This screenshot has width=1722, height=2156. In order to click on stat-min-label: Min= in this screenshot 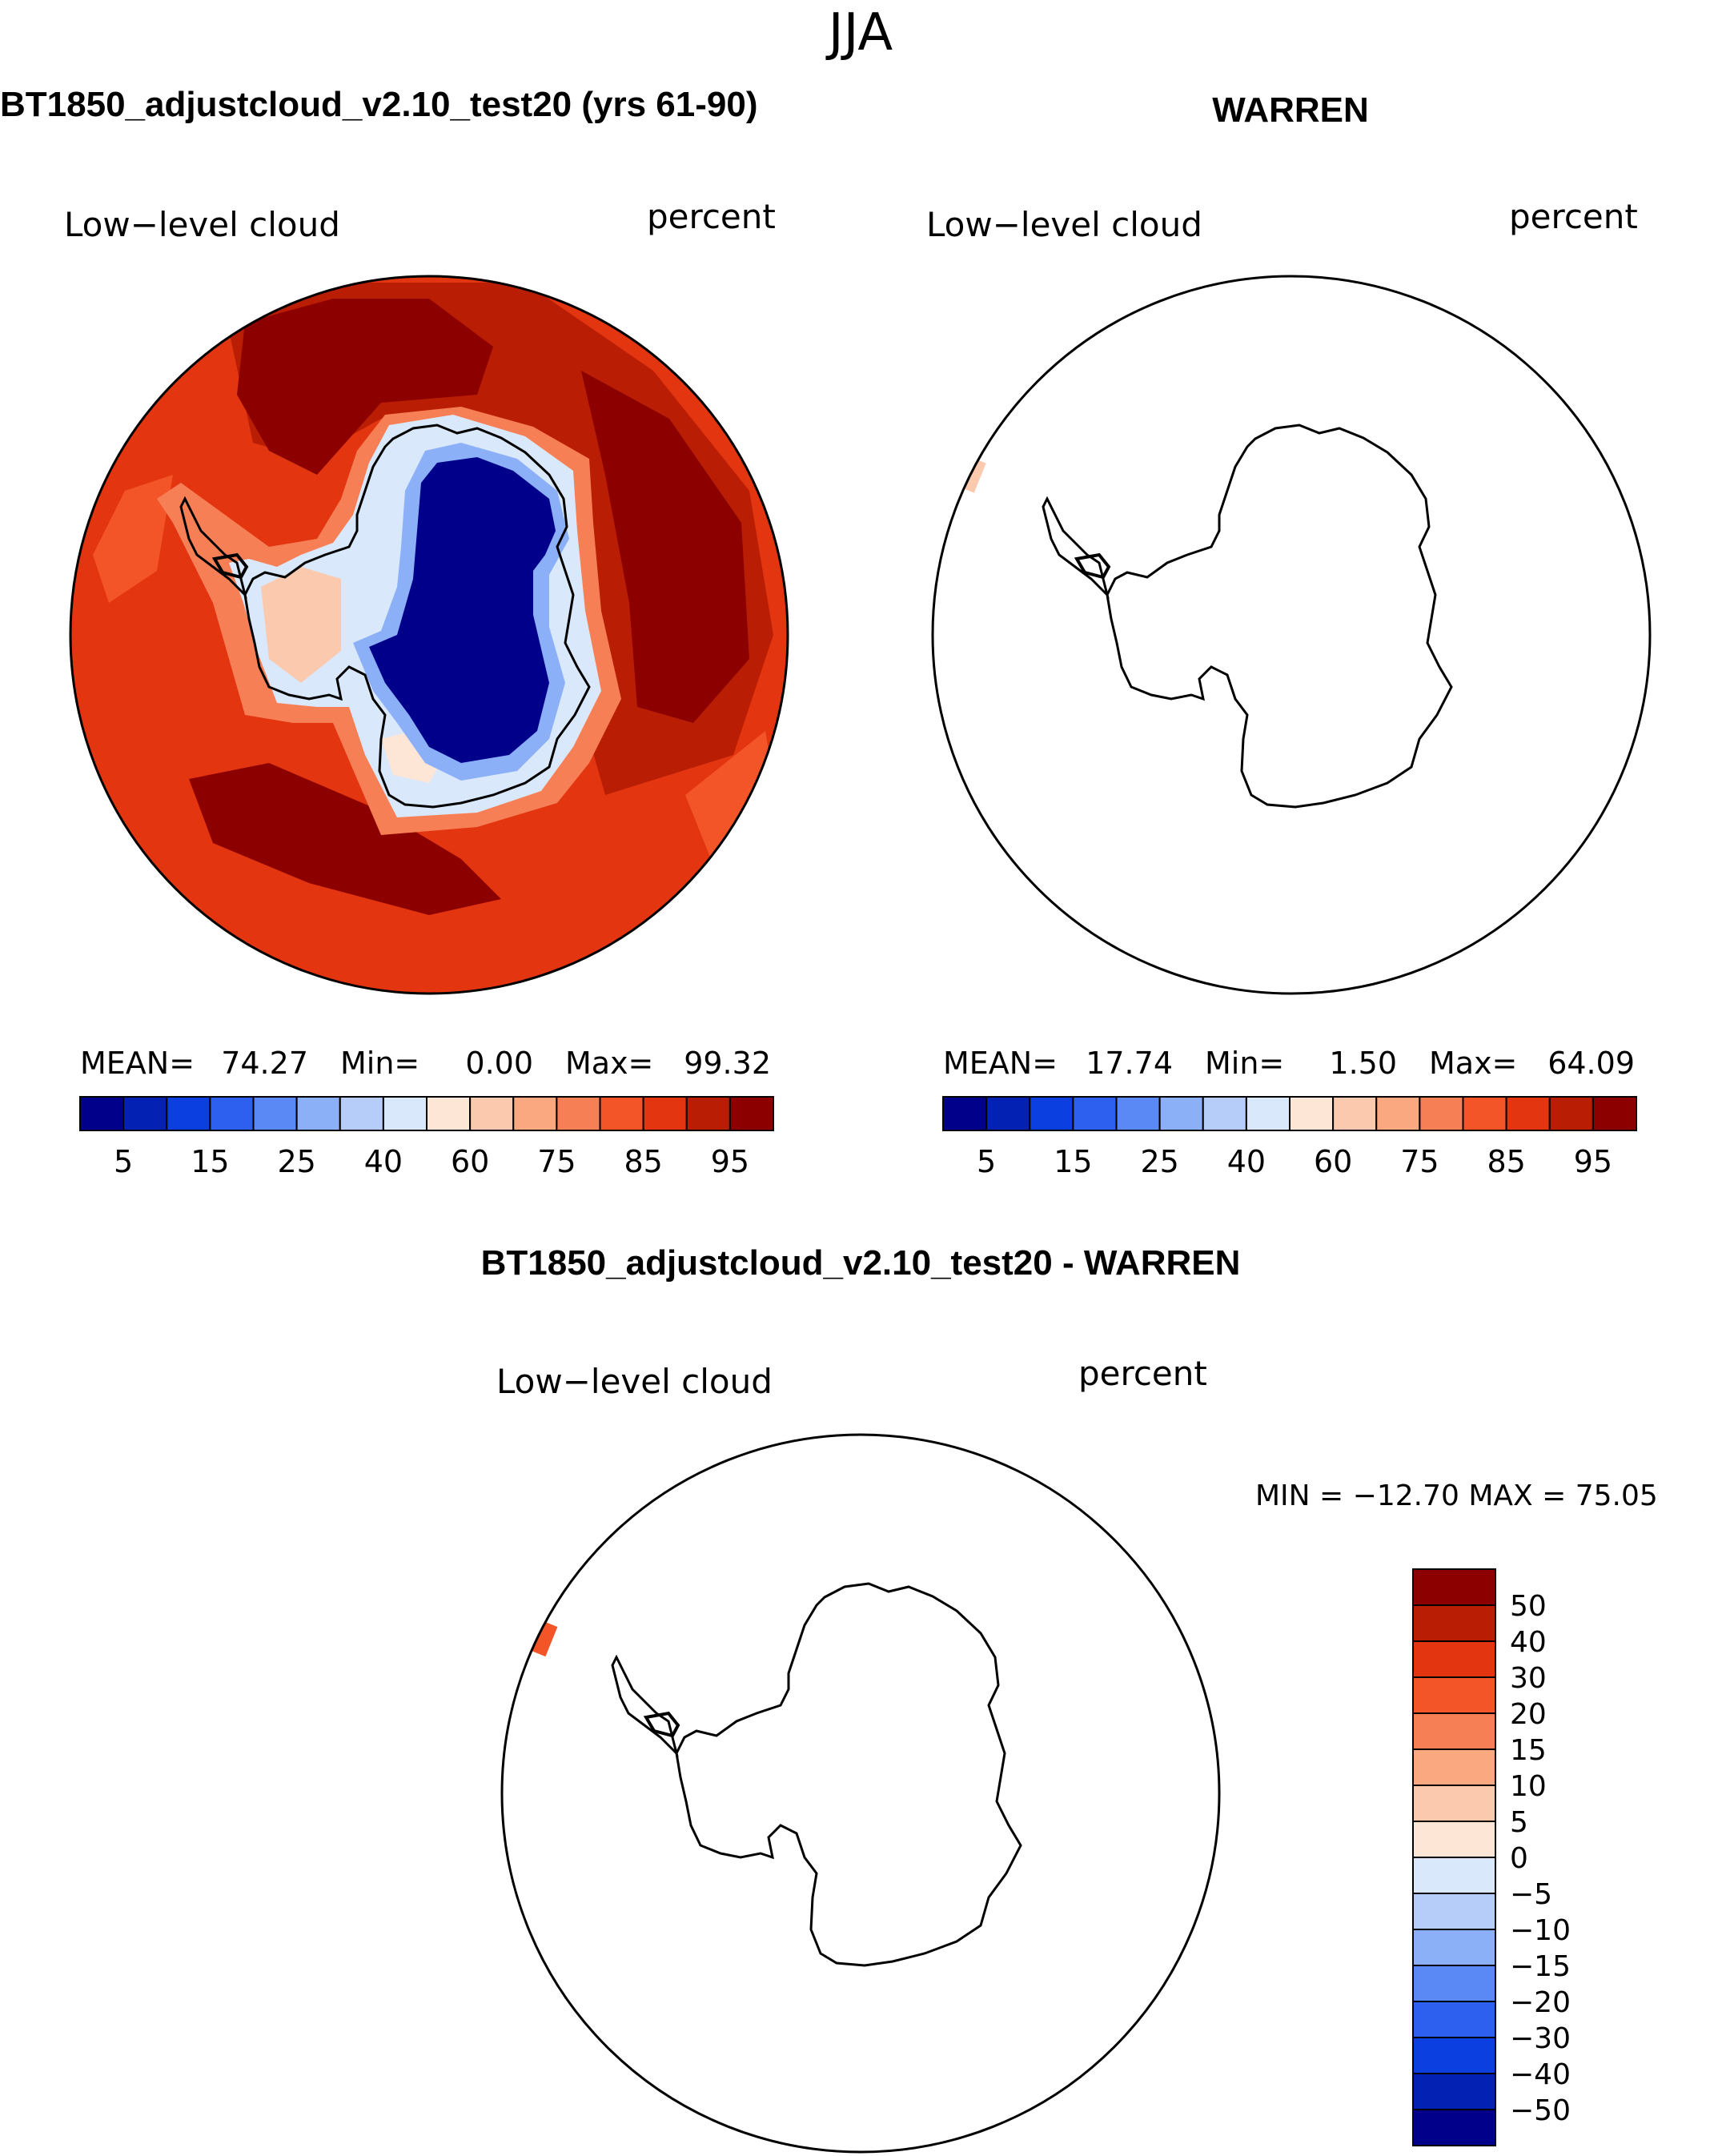, I will do `click(1244, 1063)`.